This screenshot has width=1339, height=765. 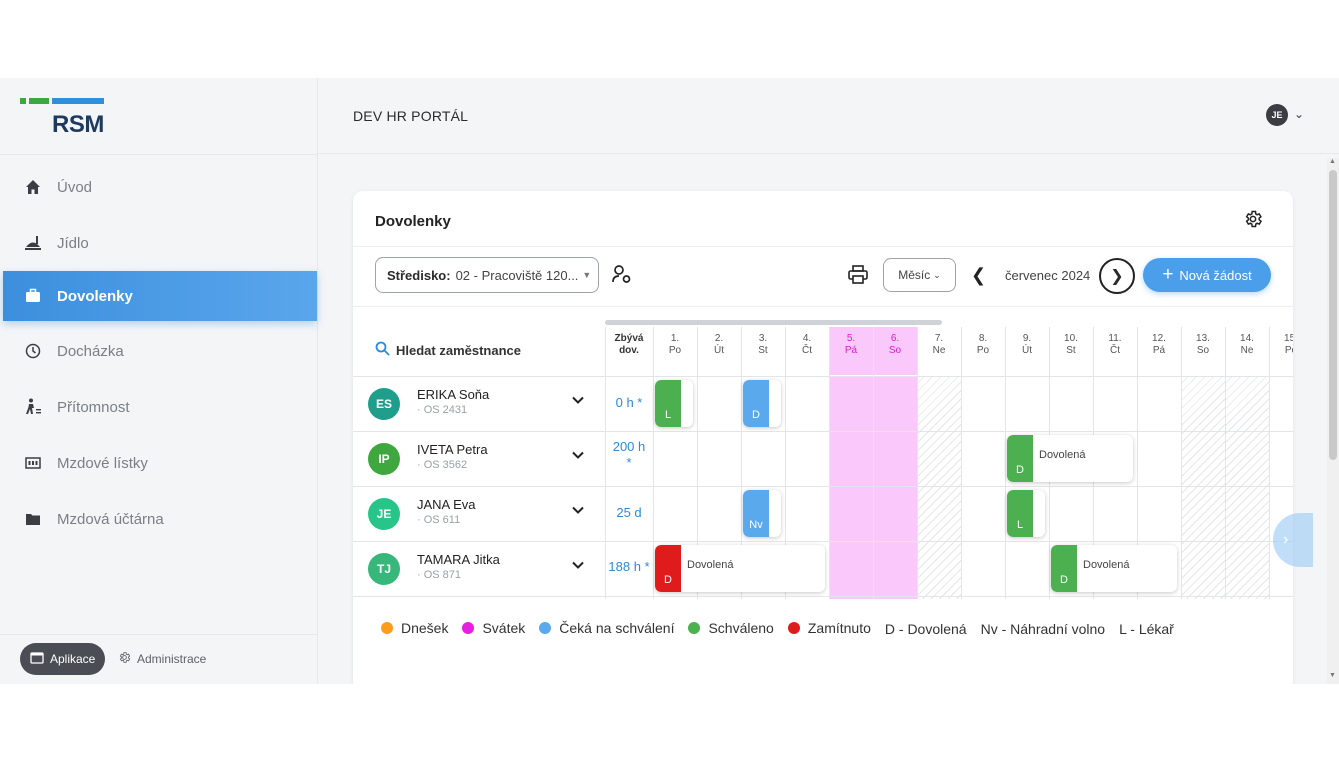 I want to click on day-number: 5., so click(x=851, y=338).